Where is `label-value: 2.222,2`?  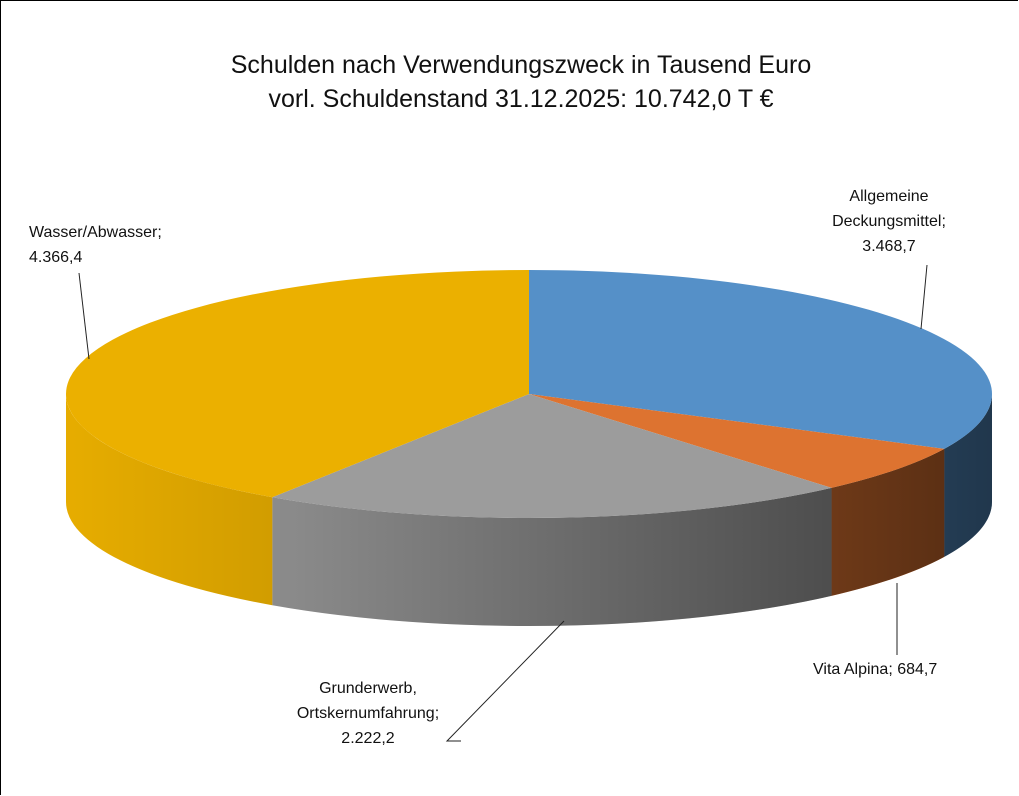
label-value: 2.222,2 is located at coordinates (368, 738).